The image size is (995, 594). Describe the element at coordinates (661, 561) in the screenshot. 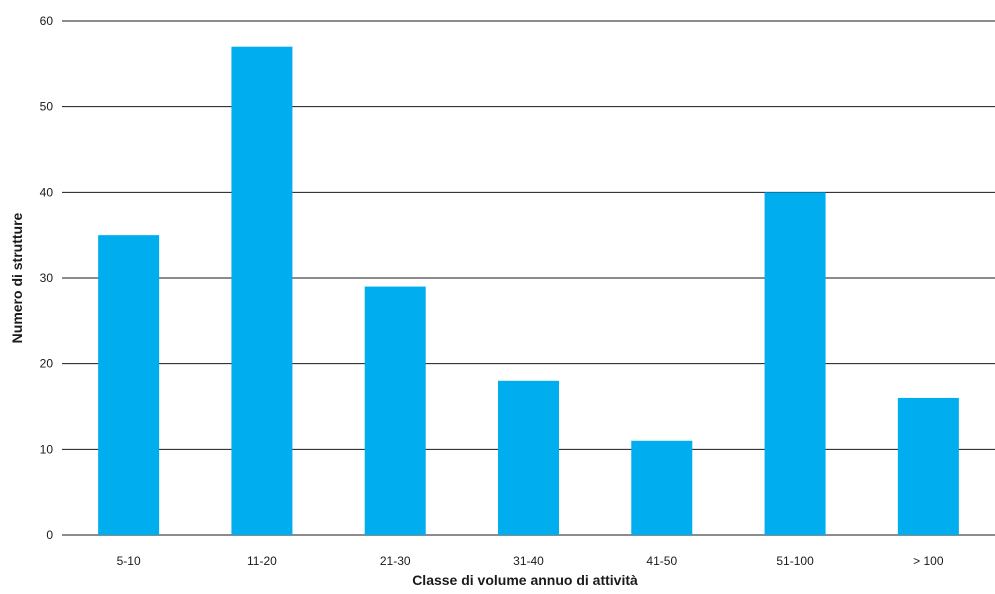

I see `x-tick-label: 41-50` at that location.